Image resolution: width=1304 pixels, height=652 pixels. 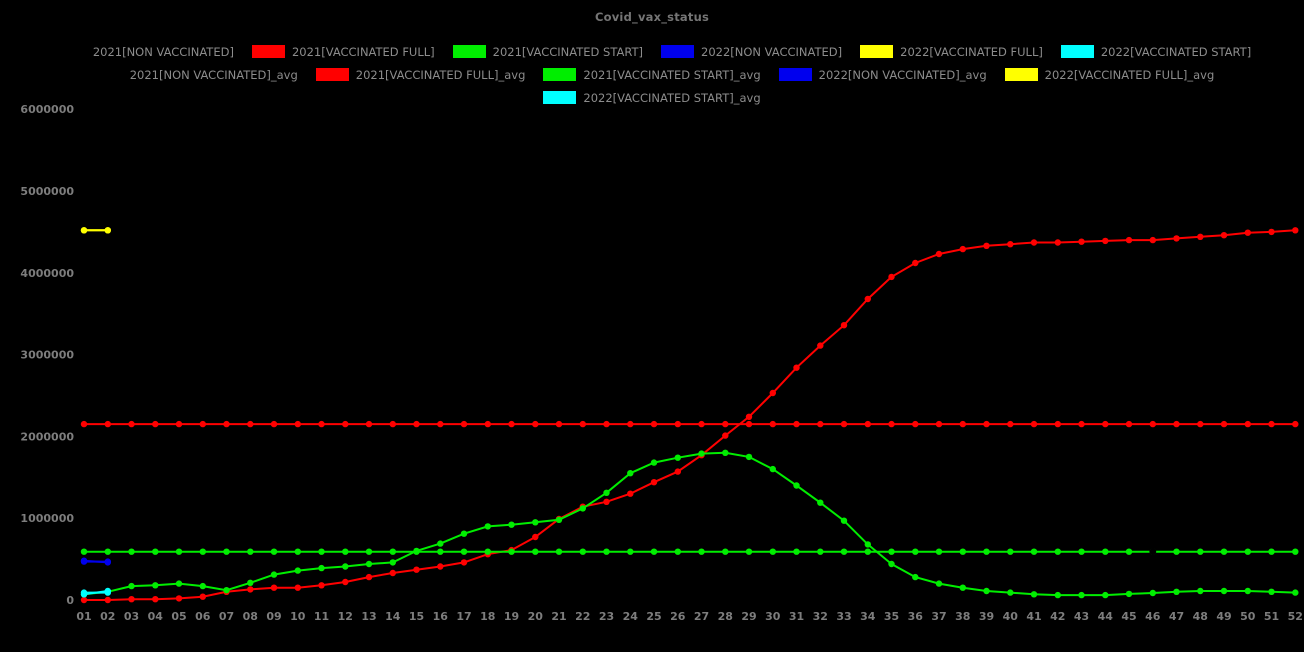 What do you see at coordinates (268, 51) in the screenshot?
I see `legend-swatch-2021-vaccinated-full` at bounding box center [268, 51].